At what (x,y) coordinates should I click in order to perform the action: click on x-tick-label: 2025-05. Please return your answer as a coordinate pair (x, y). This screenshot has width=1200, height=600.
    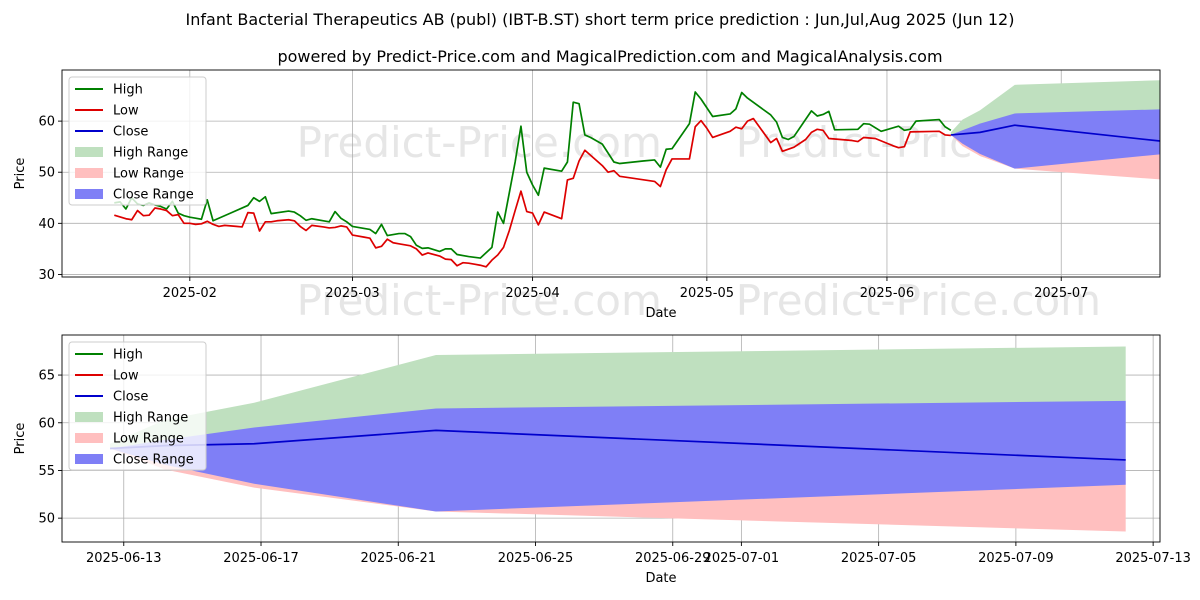
    Looking at the image, I should click on (707, 293).